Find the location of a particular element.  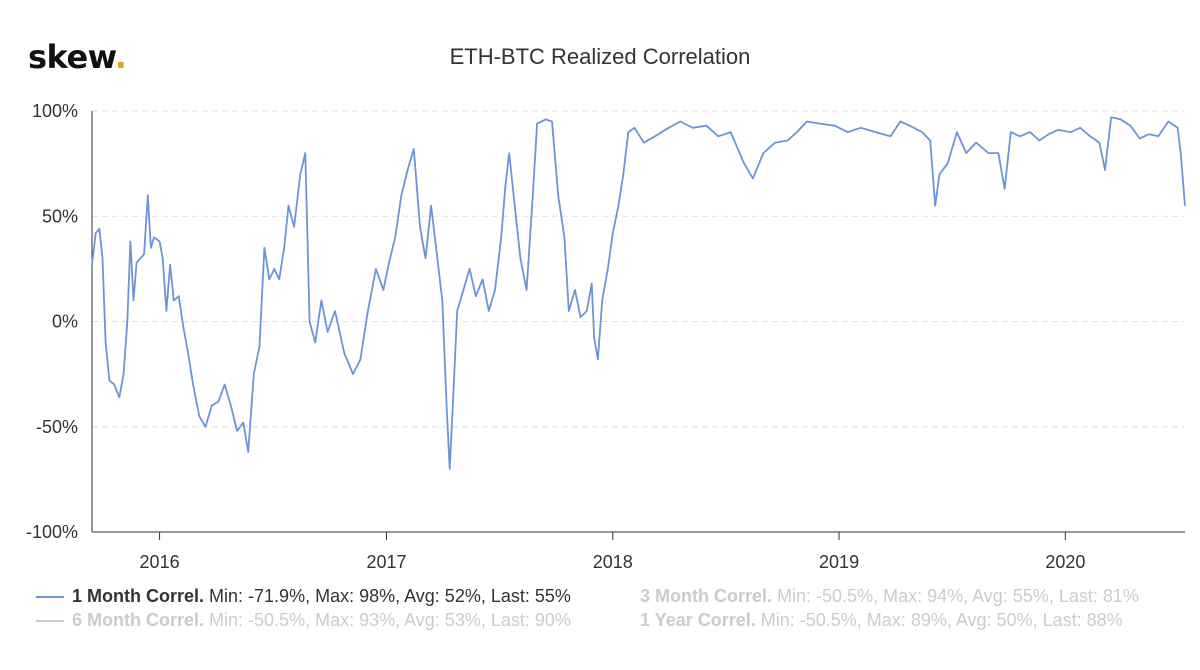

x-tick-label: 2016 is located at coordinates (160, 562).